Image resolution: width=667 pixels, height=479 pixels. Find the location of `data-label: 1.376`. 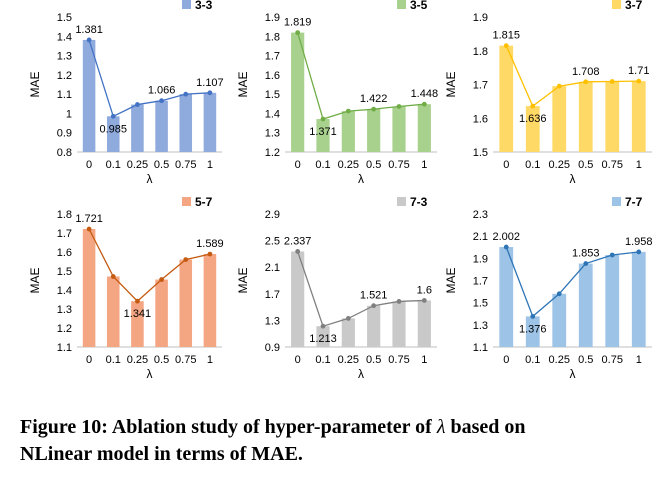

data-label: 1.376 is located at coordinates (533, 329).